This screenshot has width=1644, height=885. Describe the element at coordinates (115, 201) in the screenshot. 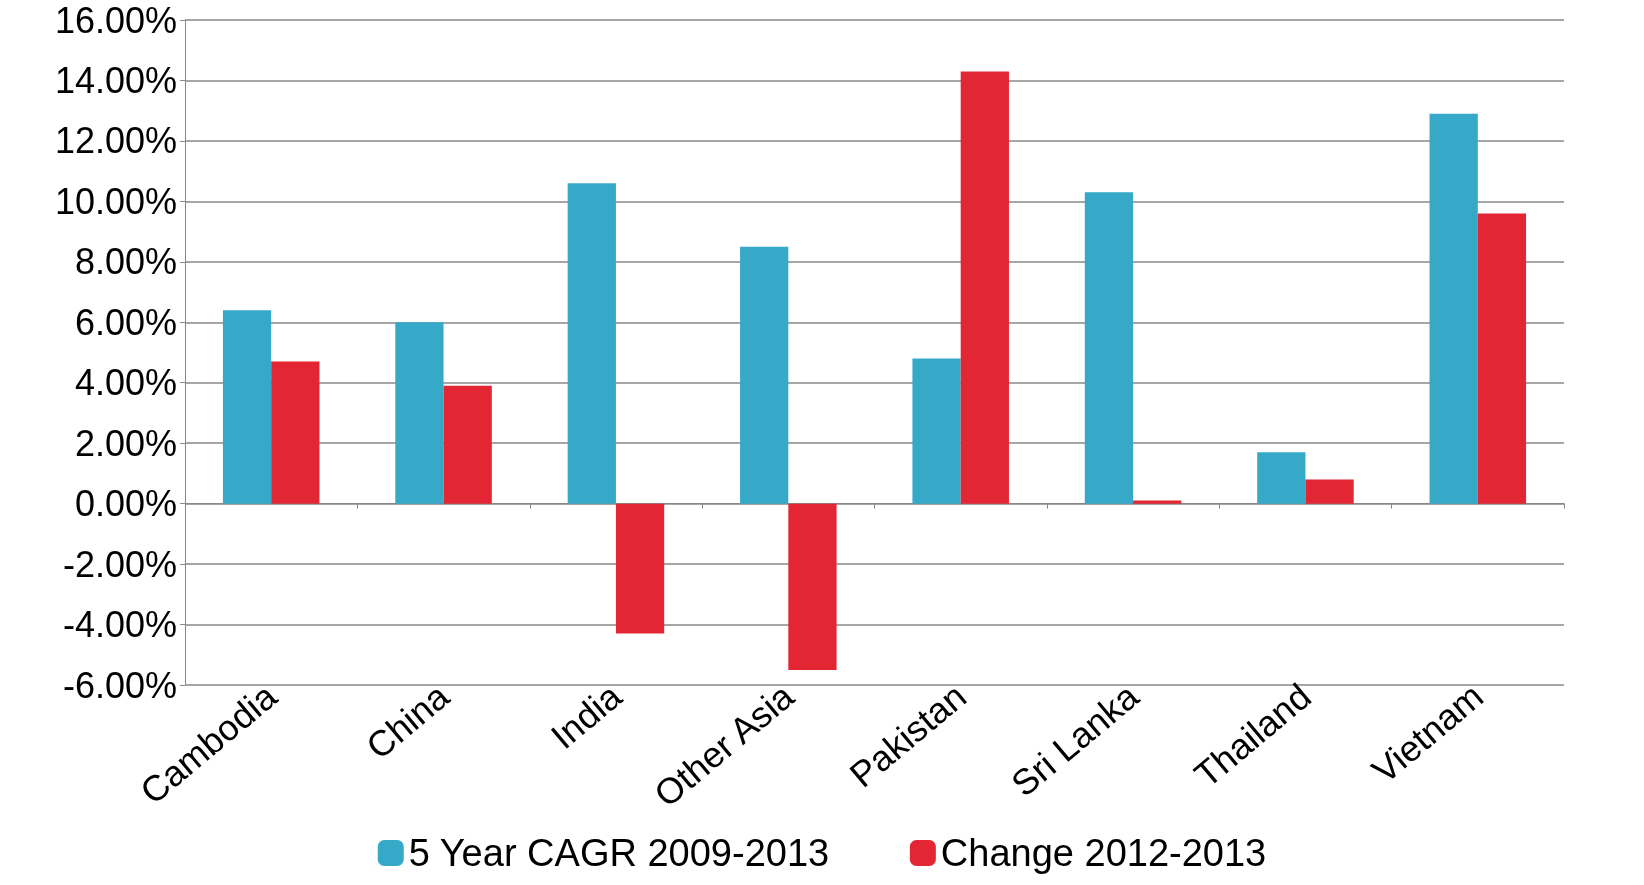

I see `y-tick-label: 10.00%` at that location.